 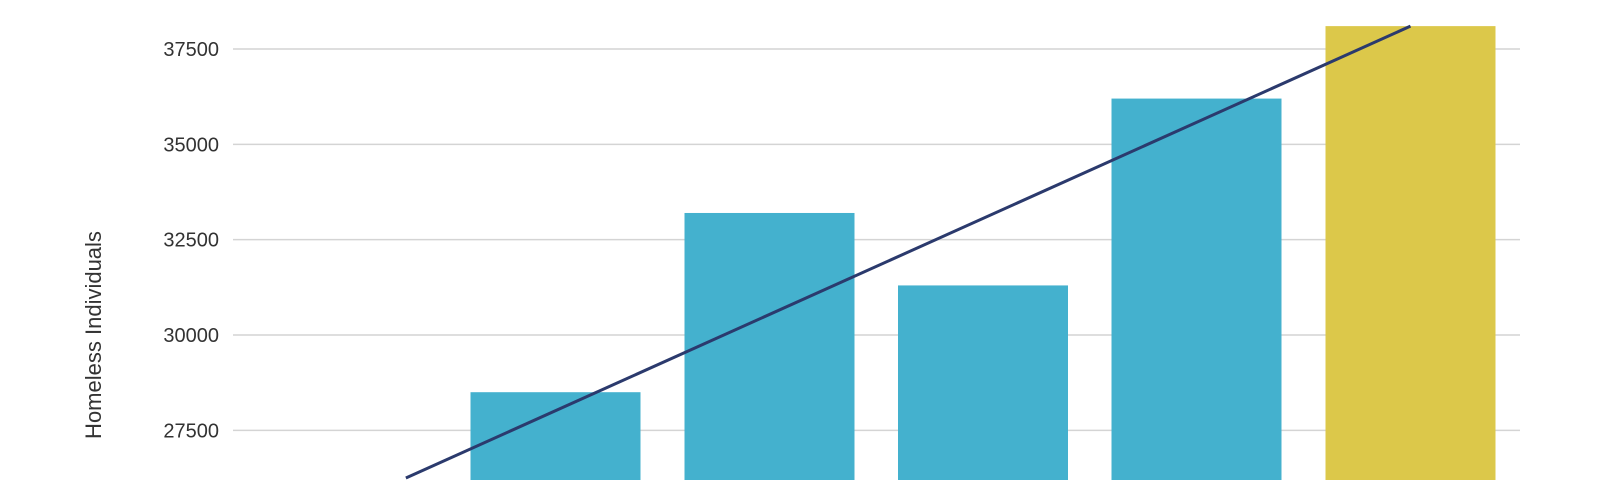 I want to click on y-tick-label: 35000, so click(x=191, y=145).